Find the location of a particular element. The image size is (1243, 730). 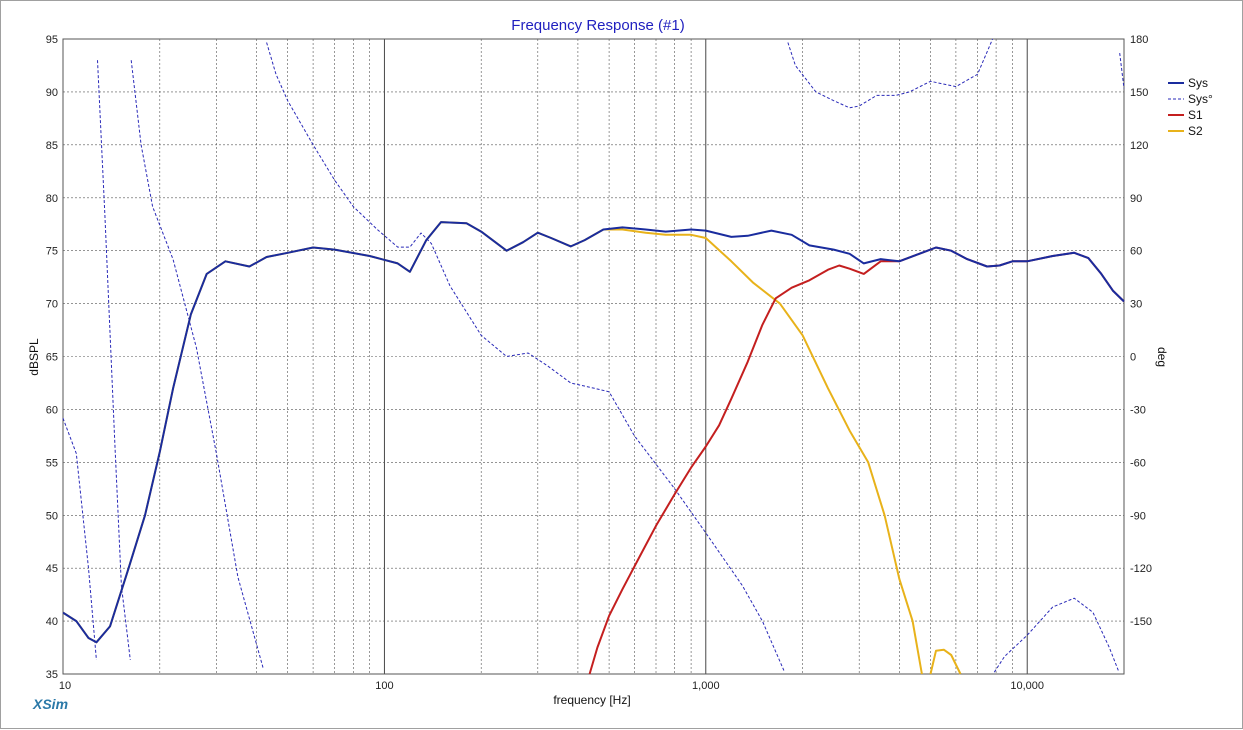

y2-tick-label: -60 is located at coordinates (1138, 463).